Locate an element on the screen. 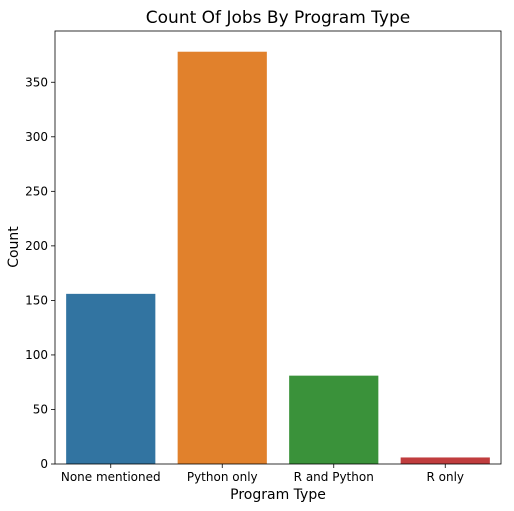 This screenshot has height=511, width=514. x-tick-label: R only is located at coordinates (445, 477).